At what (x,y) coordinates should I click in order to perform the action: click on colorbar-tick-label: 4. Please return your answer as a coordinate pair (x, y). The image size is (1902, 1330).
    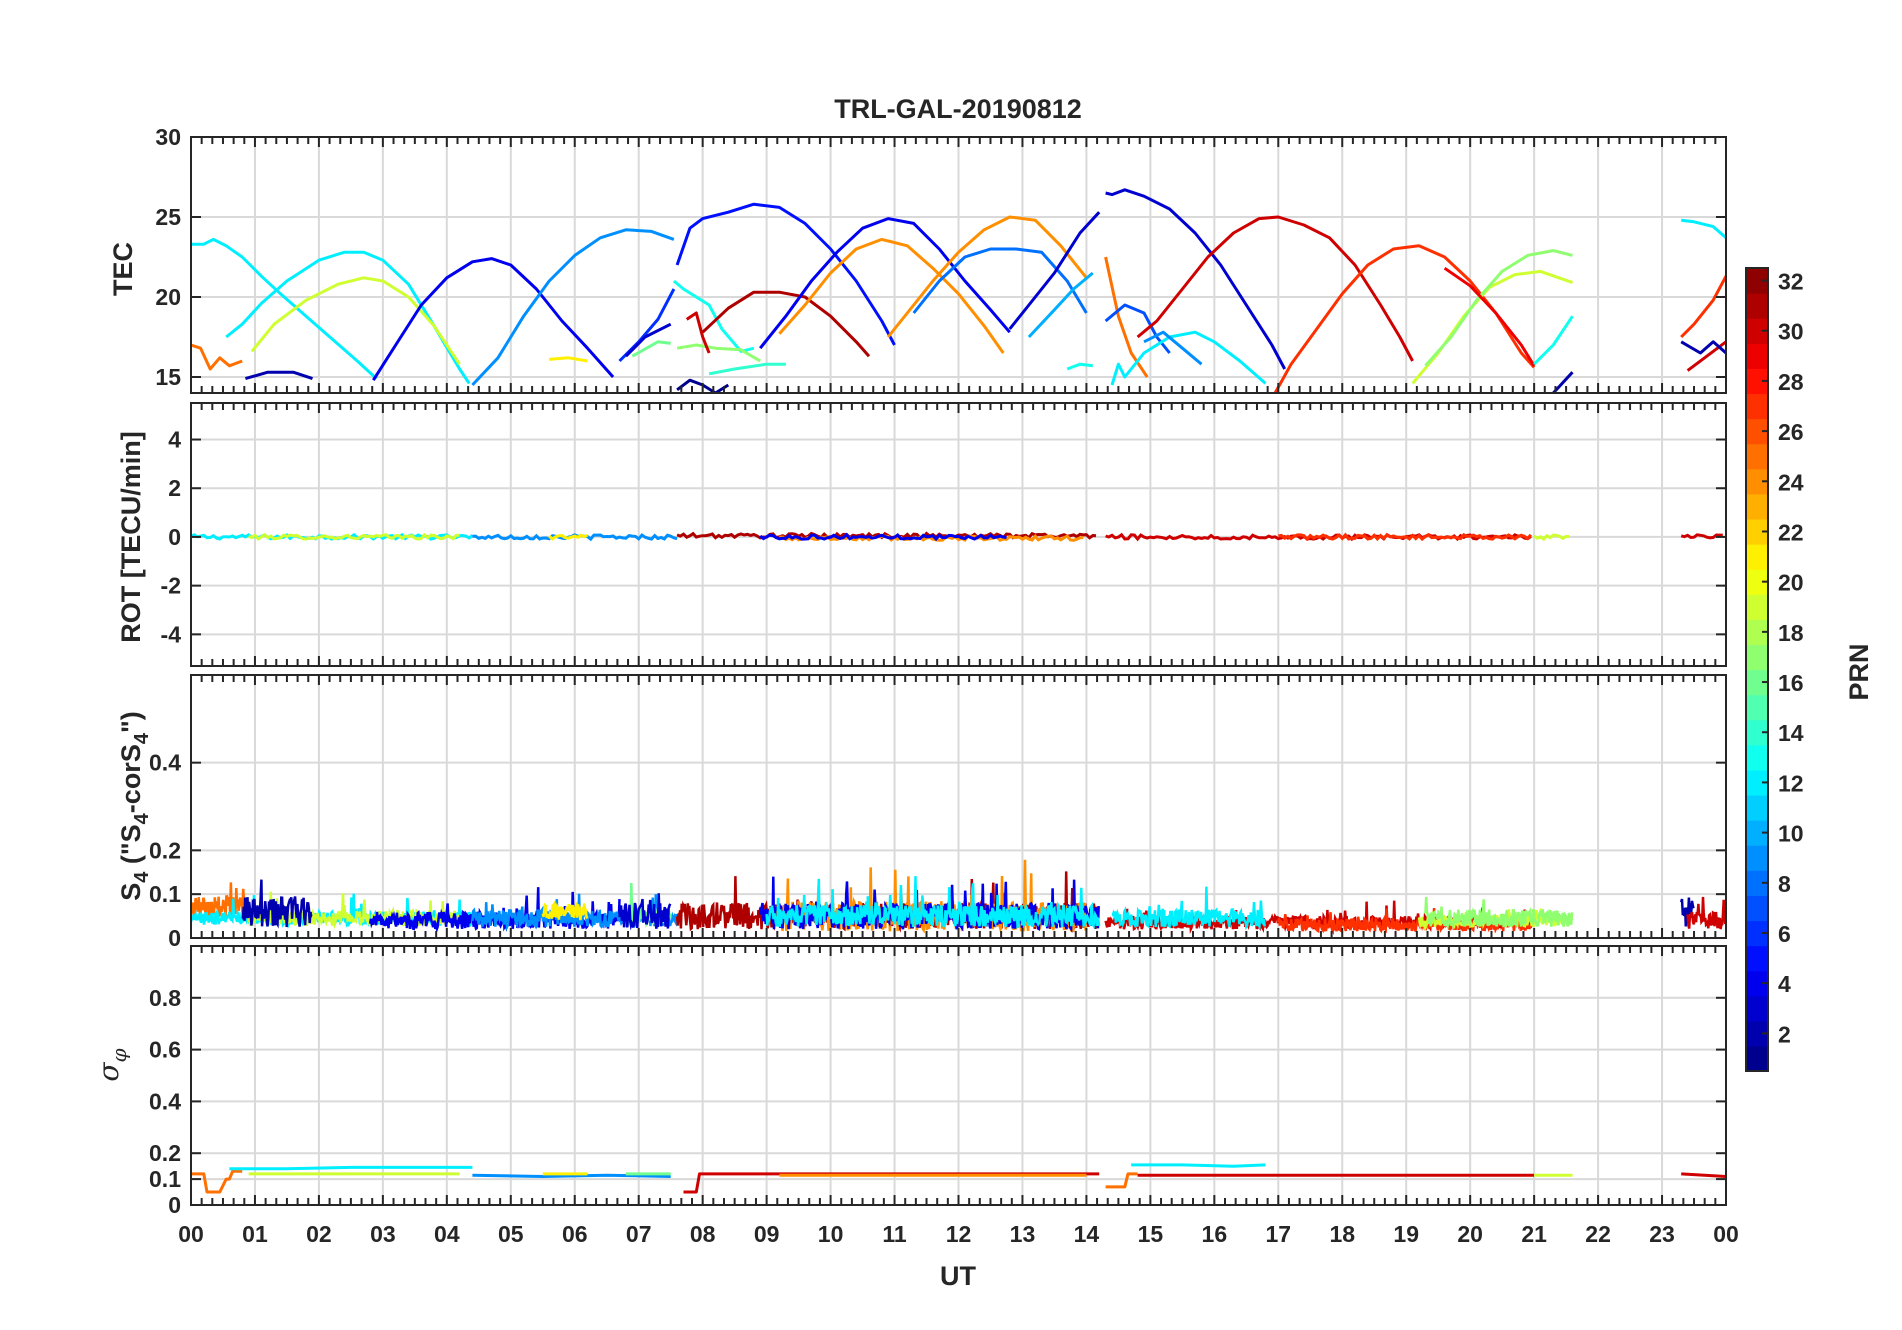
    Looking at the image, I should click on (1784, 984).